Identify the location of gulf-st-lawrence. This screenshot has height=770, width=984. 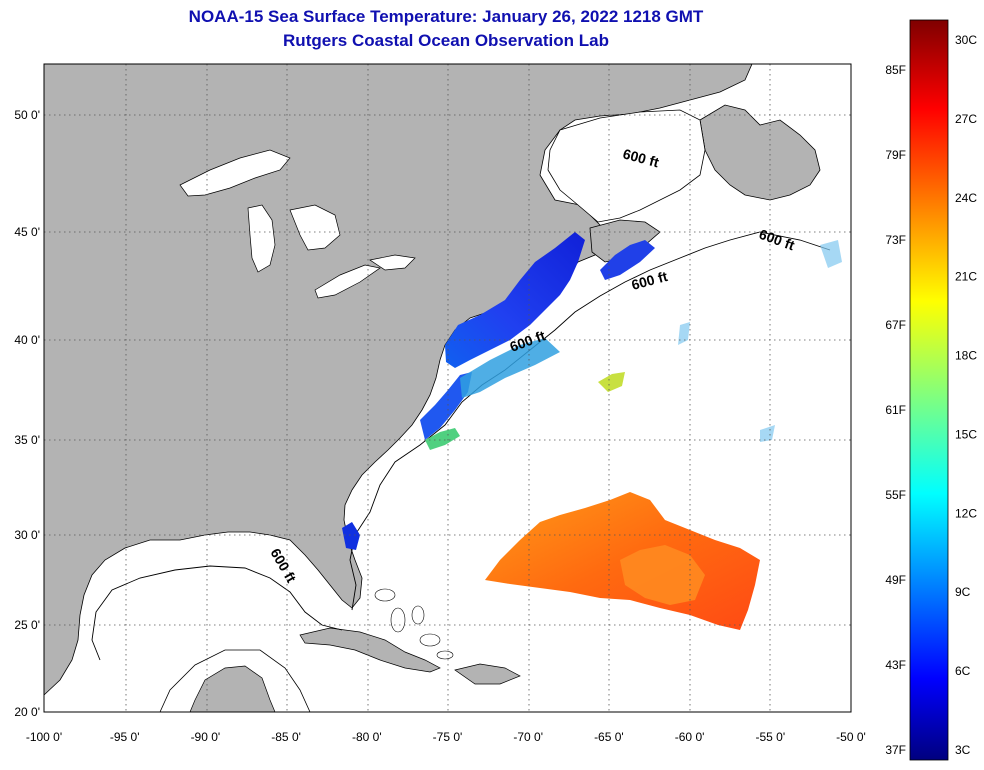
(626, 166).